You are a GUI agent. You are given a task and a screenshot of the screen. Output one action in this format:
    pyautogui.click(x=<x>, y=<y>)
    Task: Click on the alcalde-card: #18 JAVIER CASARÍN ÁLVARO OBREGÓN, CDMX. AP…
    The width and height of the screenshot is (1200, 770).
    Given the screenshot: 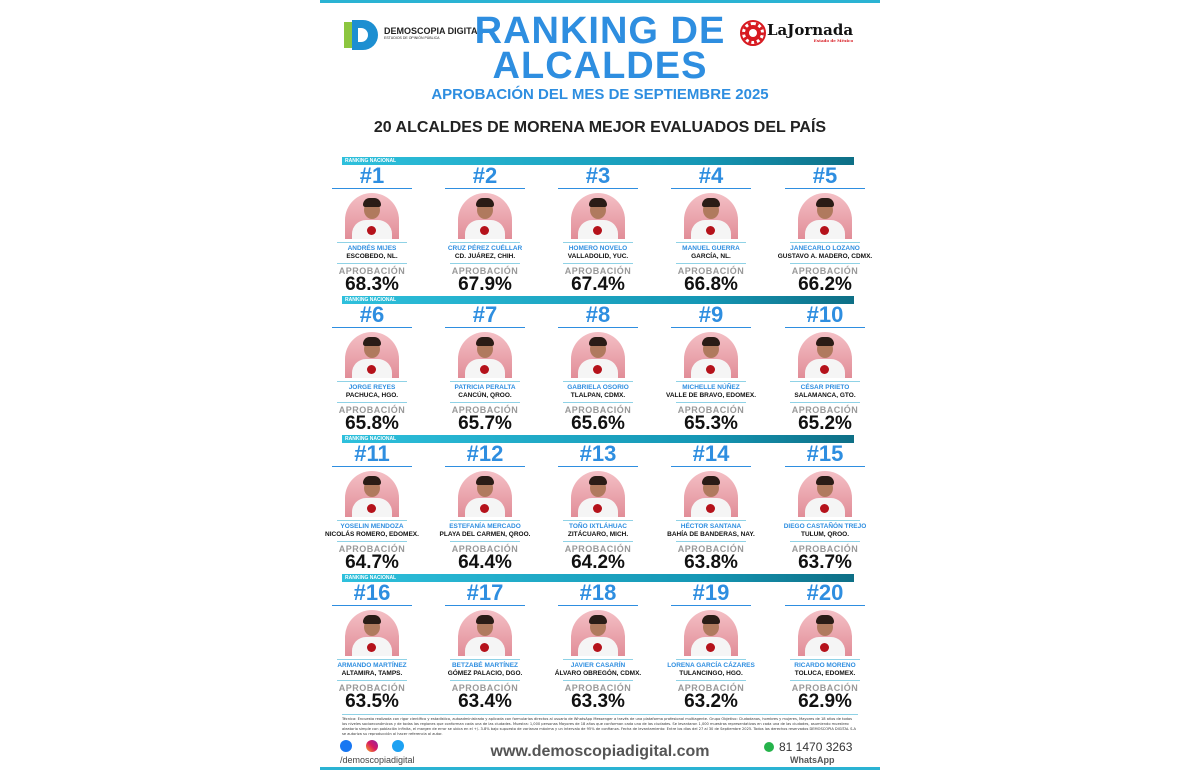 What is the action you would take?
    pyautogui.click(x=598, y=647)
    